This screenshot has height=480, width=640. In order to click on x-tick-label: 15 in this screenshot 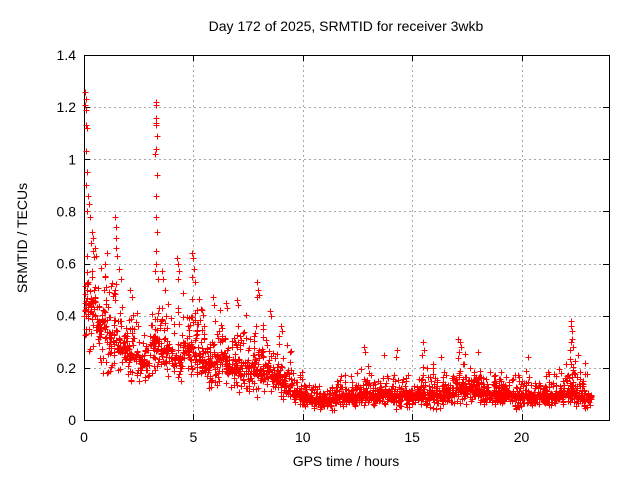, I will do `click(412, 437)`.